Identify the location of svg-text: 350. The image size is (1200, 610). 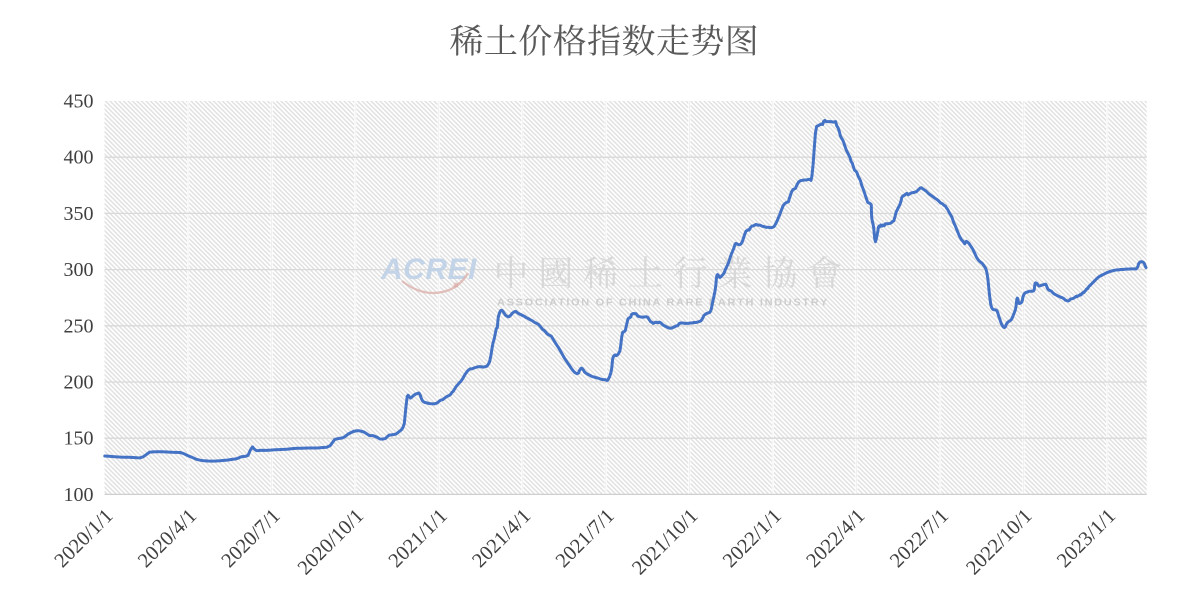
(79, 214).